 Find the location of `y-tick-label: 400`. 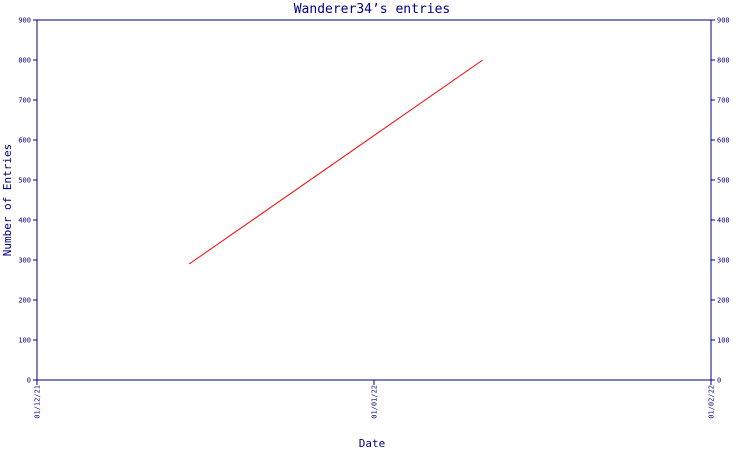

y-tick-label: 400 is located at coordinates (24, 221).